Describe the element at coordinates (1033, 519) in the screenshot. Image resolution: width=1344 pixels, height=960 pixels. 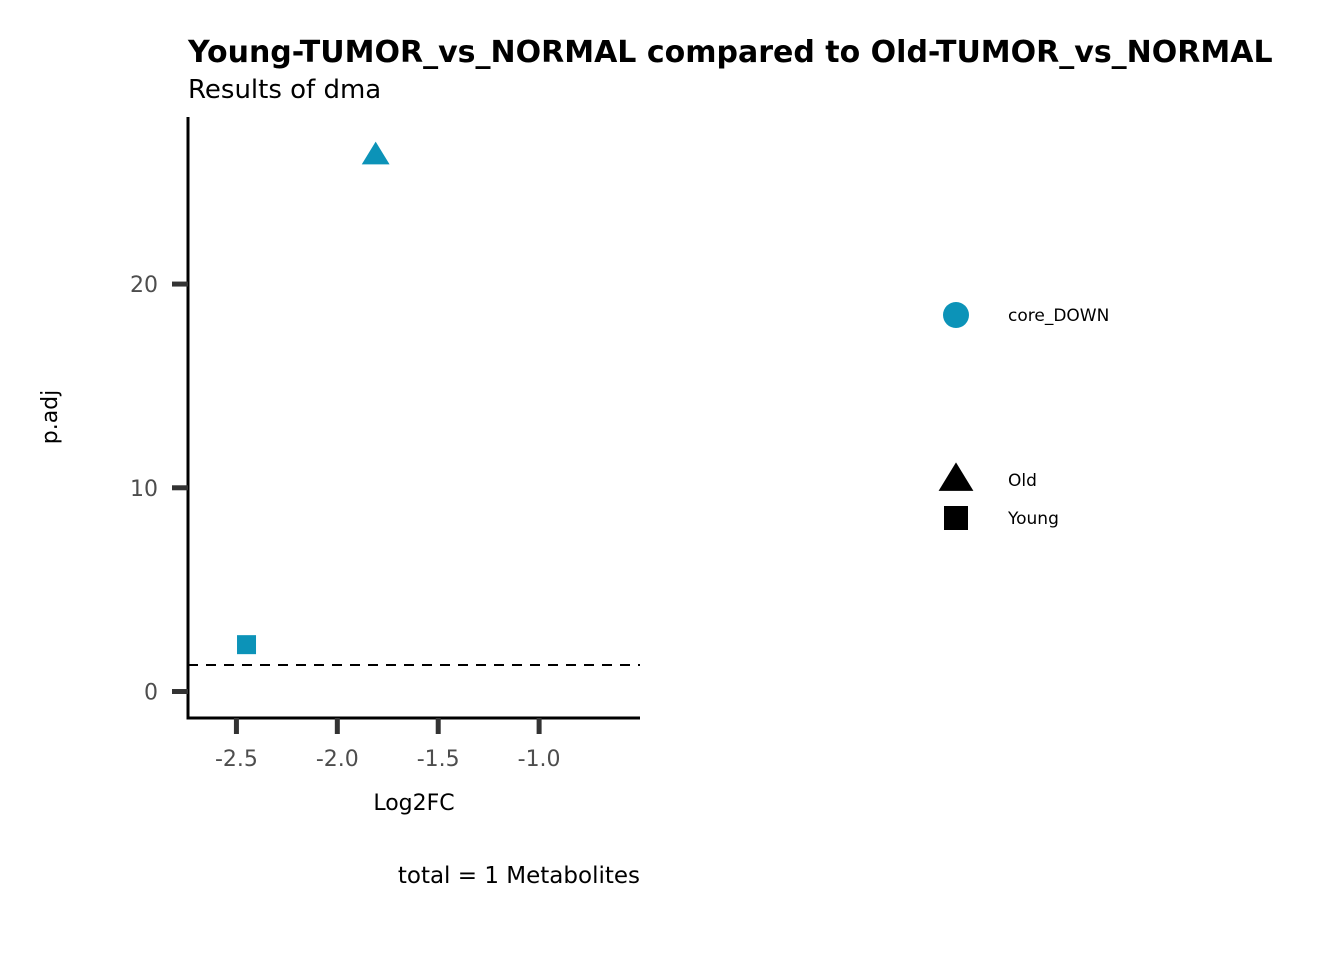
I see `legend-label: Young` at that location.